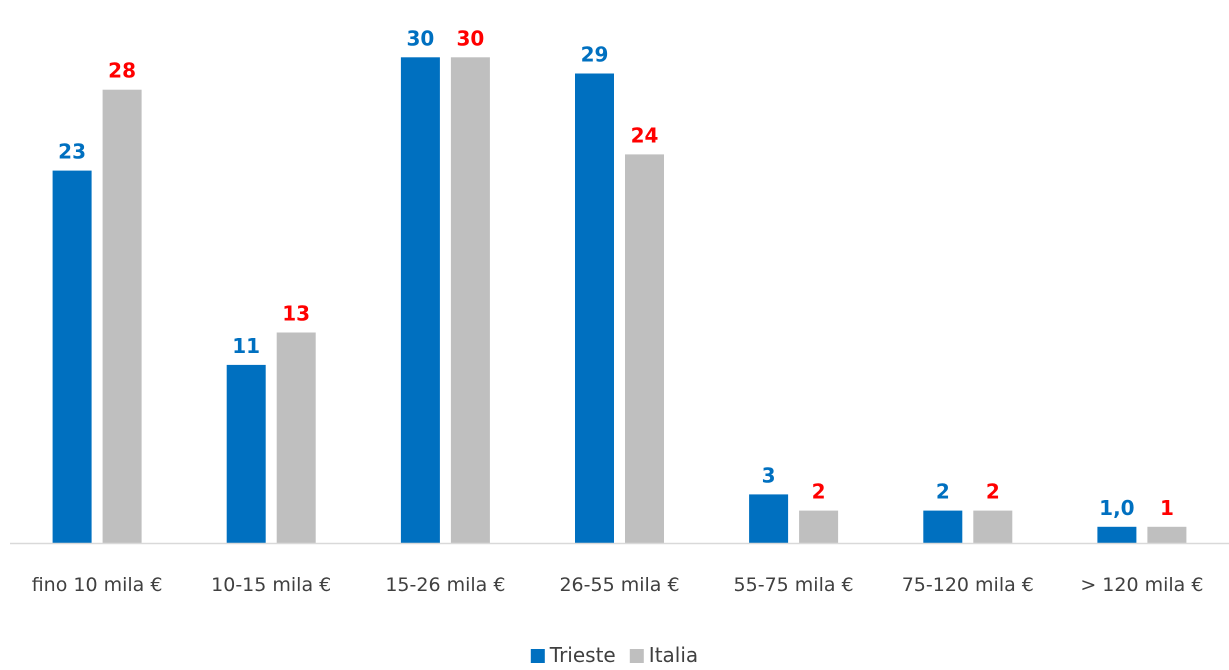  I want to click on category-label-0: fino 10 mila €, so click(97, 585).